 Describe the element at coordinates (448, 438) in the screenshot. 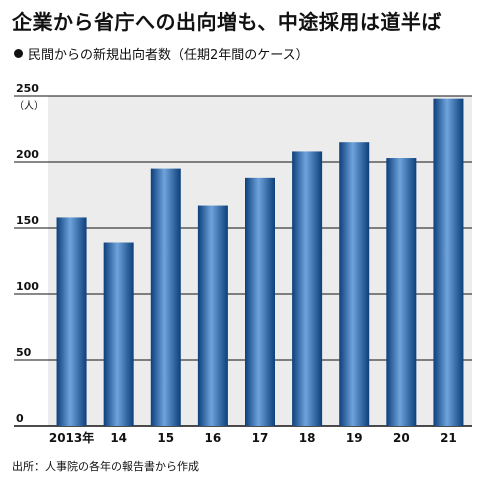

I see `x-tick-label: 21` at that location.